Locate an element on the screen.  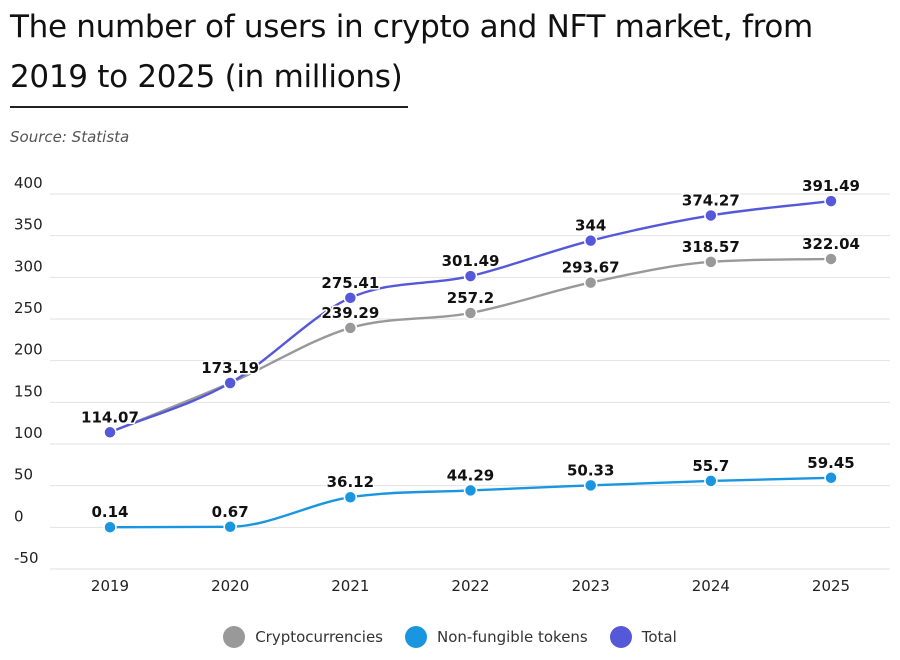
title-divider is located at coordinates (209, 107).